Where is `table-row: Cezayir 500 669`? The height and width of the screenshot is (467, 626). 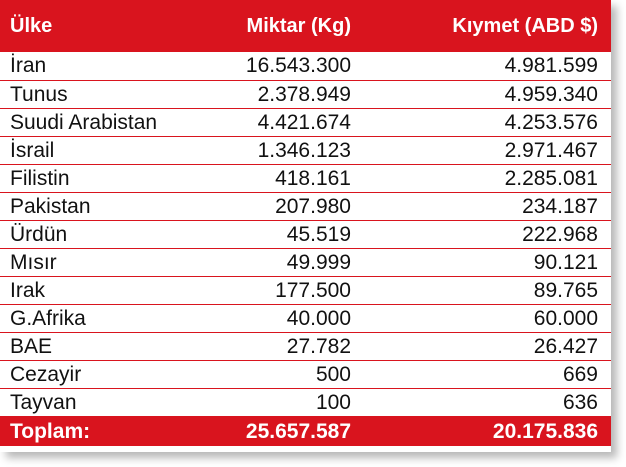 table-row: Cezayir 500 669 is located at coordinates (305, 374).